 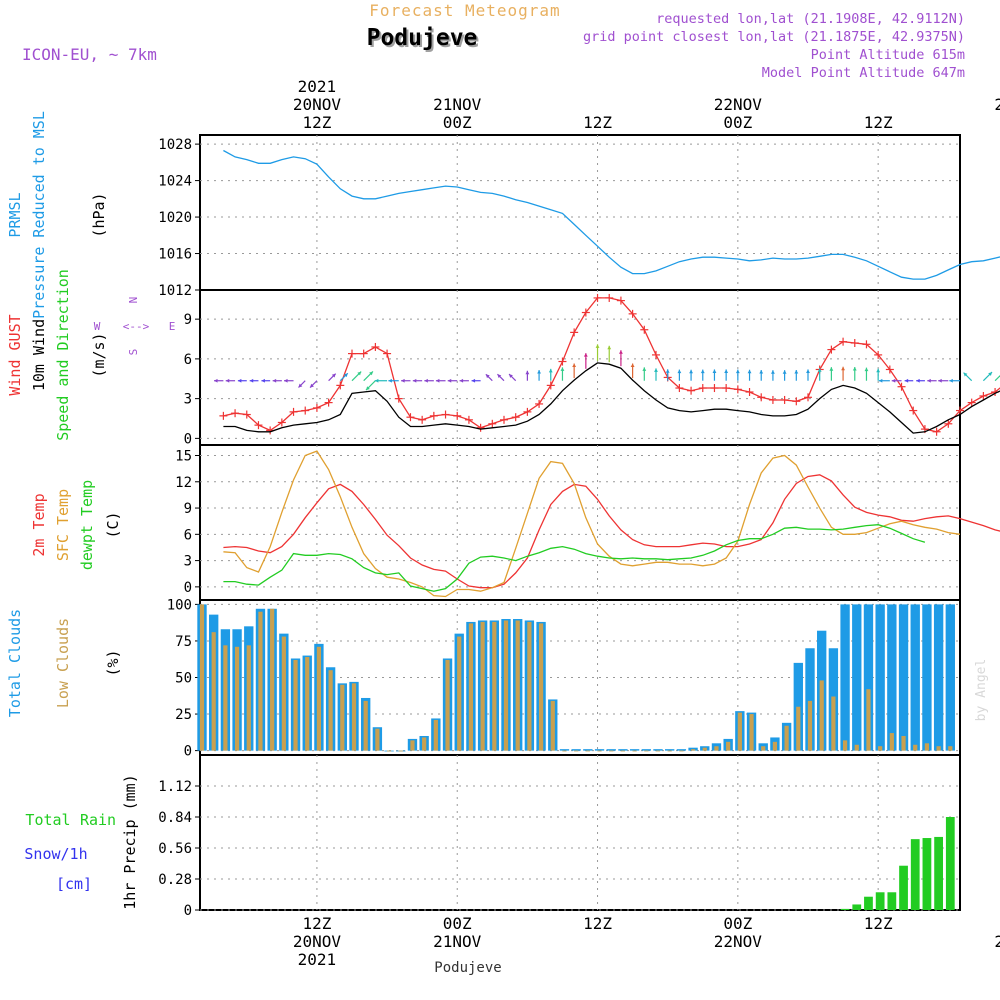 I want to click on temperature-side-label: 2m Temp, so click(x=39, y=524).